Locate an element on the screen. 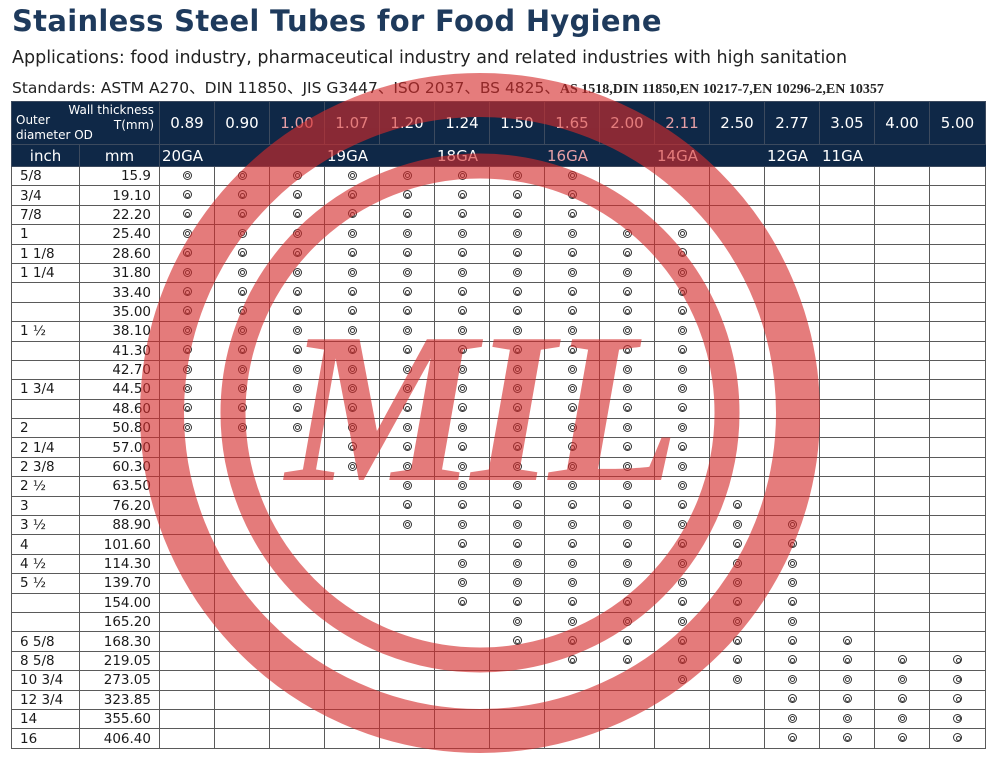  mm-cell: 76.20 is located at coordinates (119, 506).